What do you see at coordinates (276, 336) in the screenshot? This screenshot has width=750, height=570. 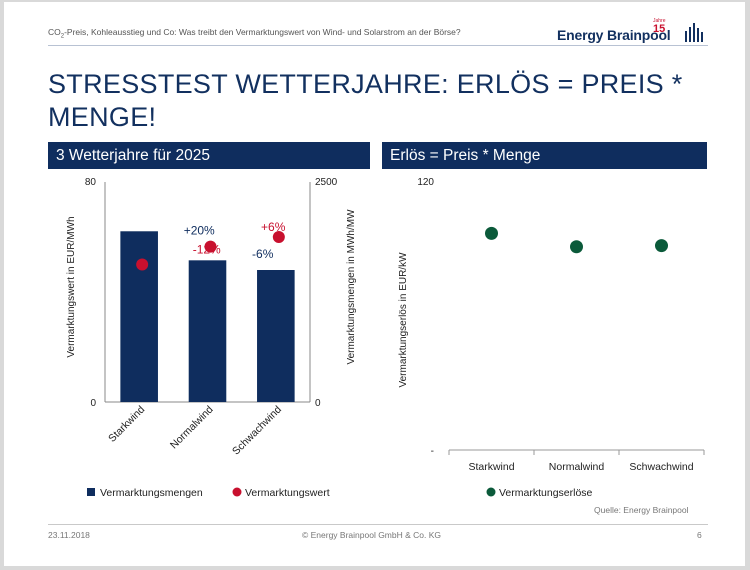 I see `bar-schwachwind` at bounding box center [276, 336].